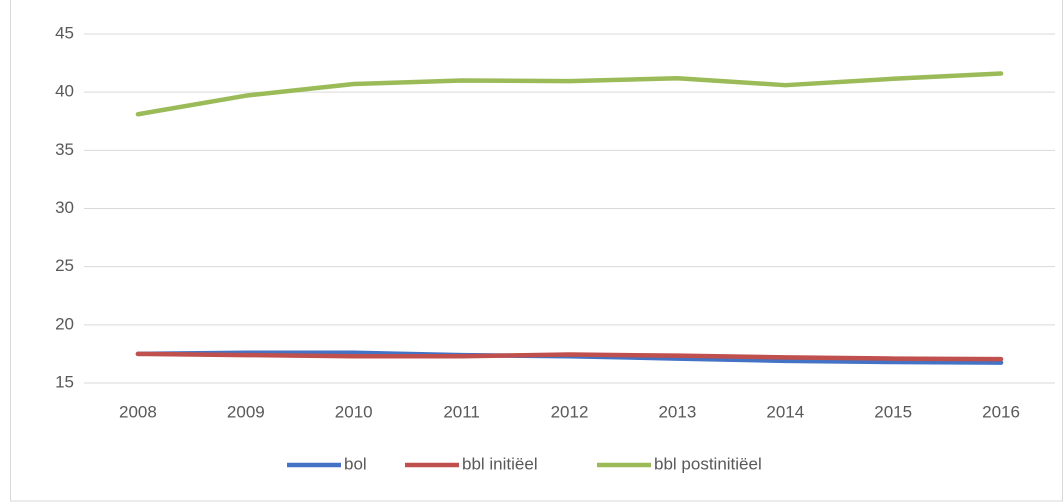 This screenshot has height=503, width=1064. What do you see at coordinates (785, 411) in the screenshot?
I see `x-tick-label: 2014` at bounding box center [785, 411].